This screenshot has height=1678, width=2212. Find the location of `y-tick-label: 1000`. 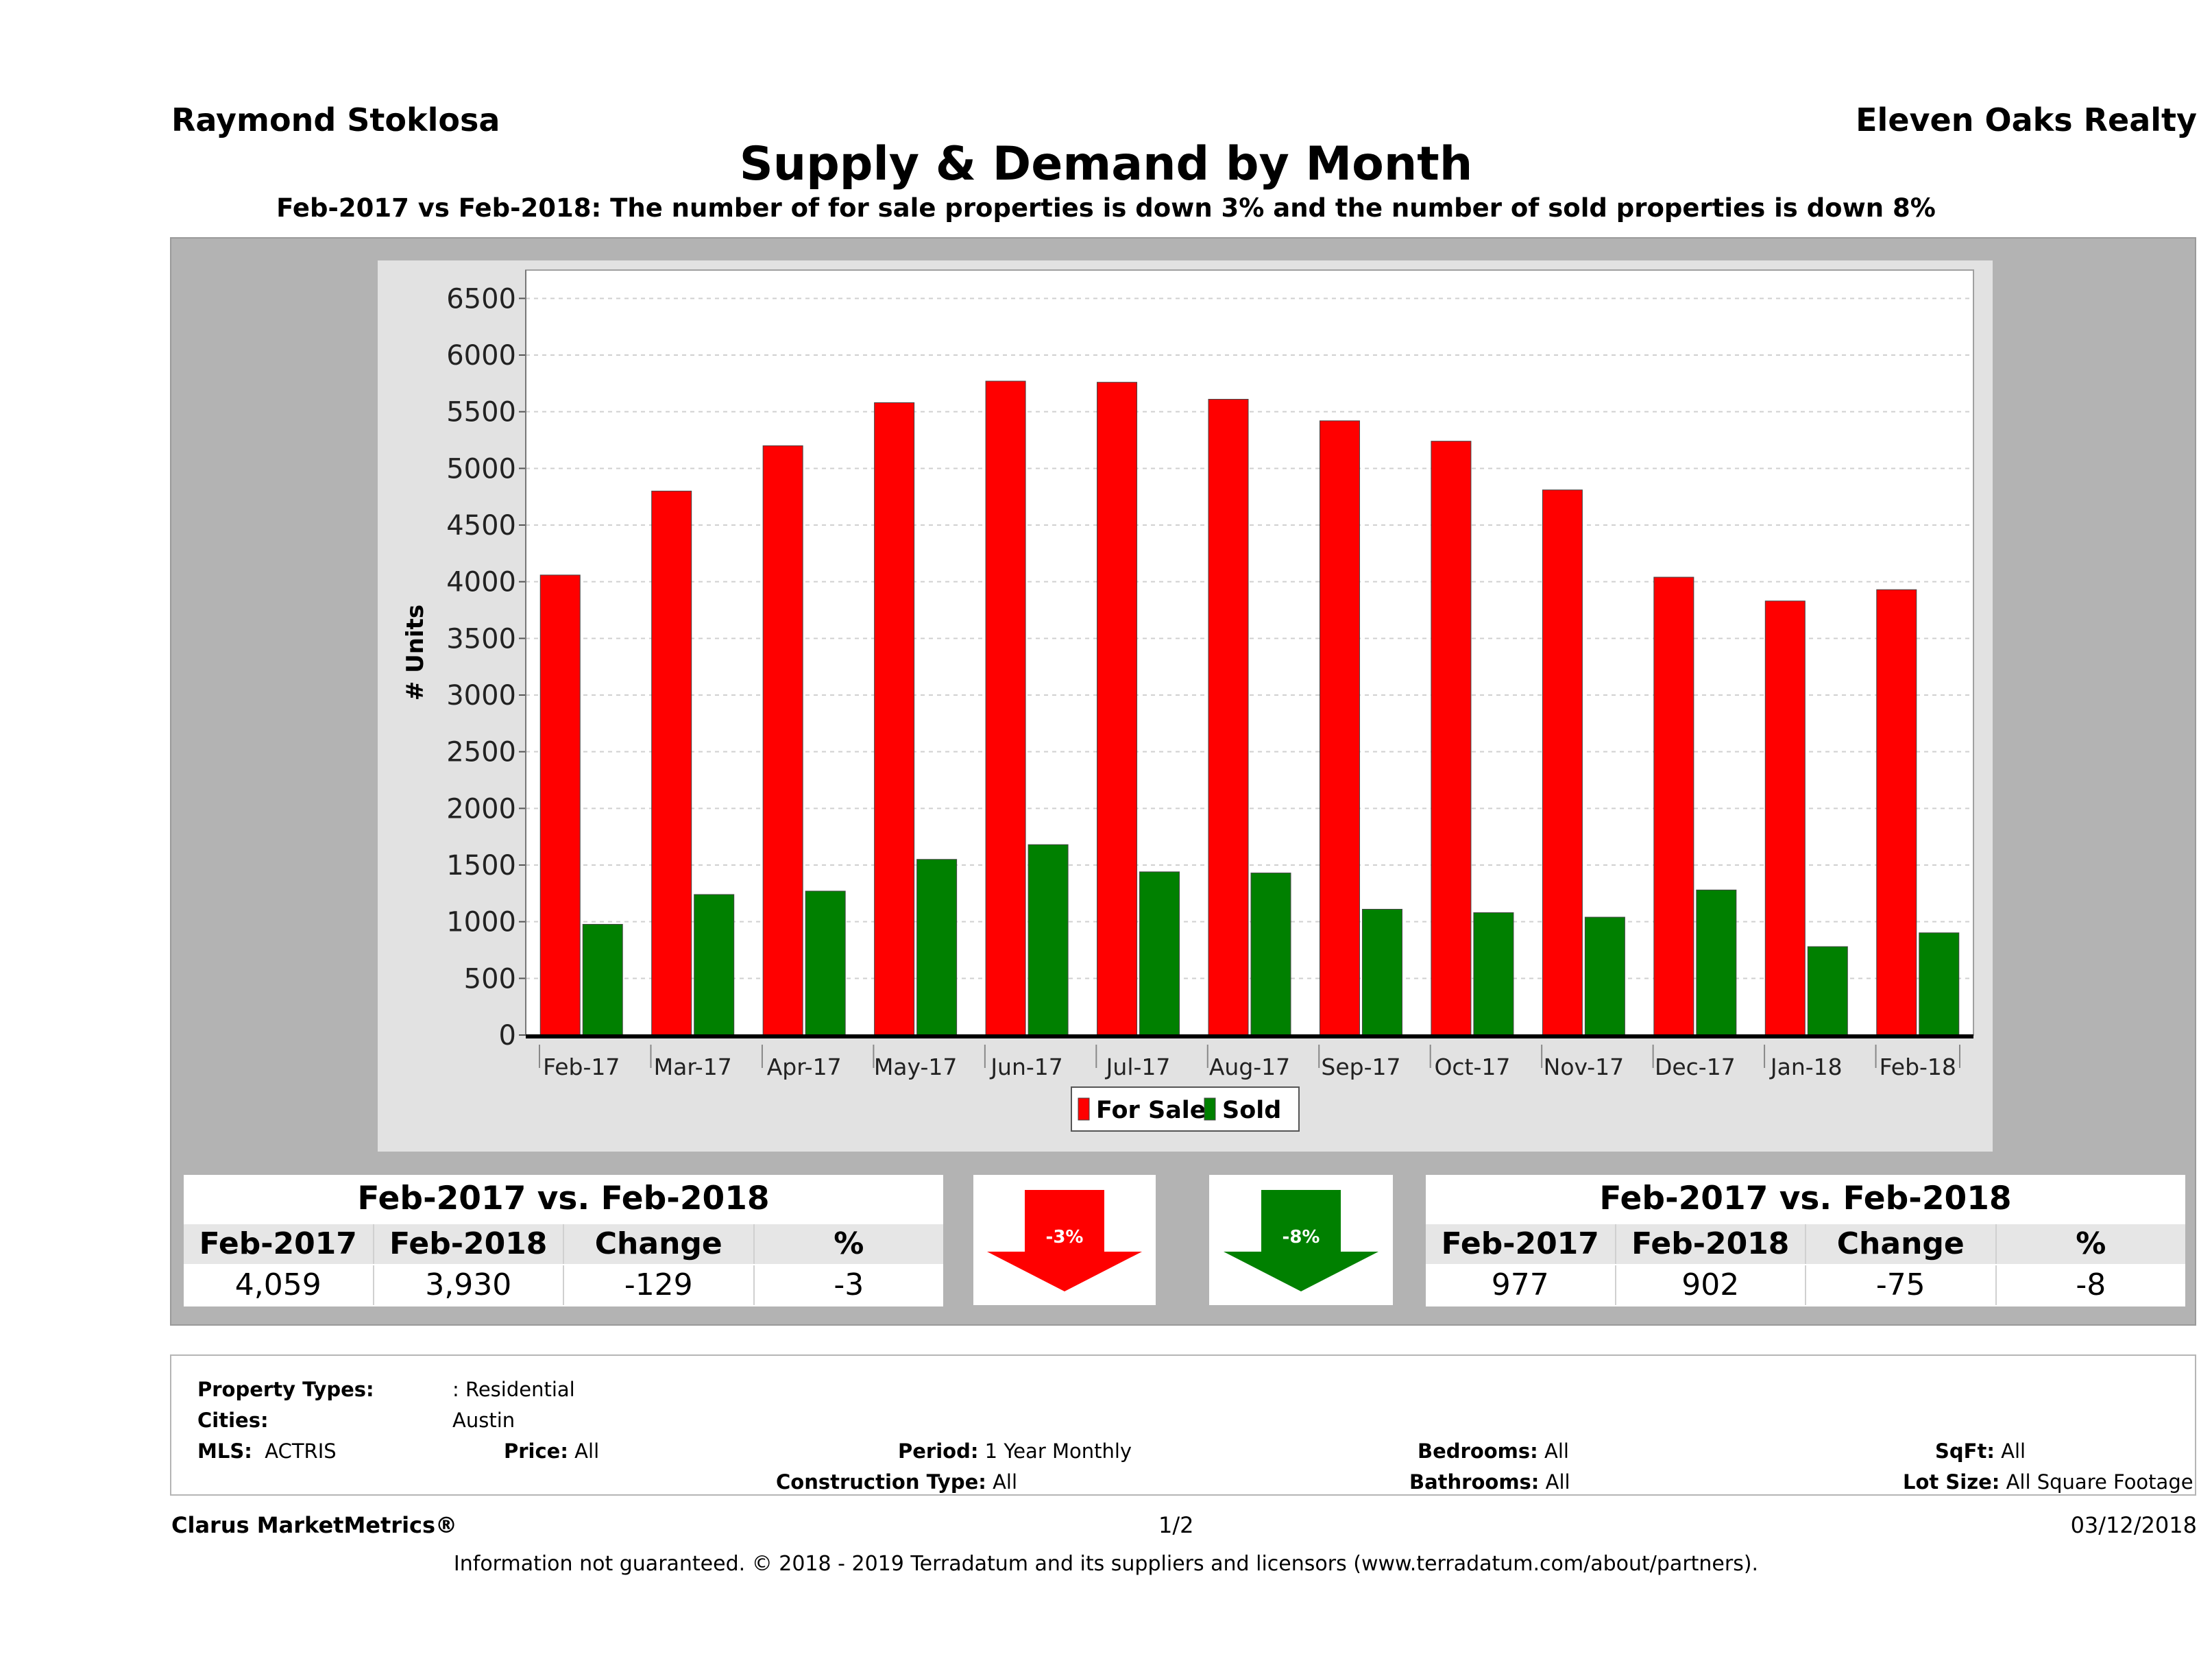

y-tick-label: 1000 is located at coordinates (481, 922).